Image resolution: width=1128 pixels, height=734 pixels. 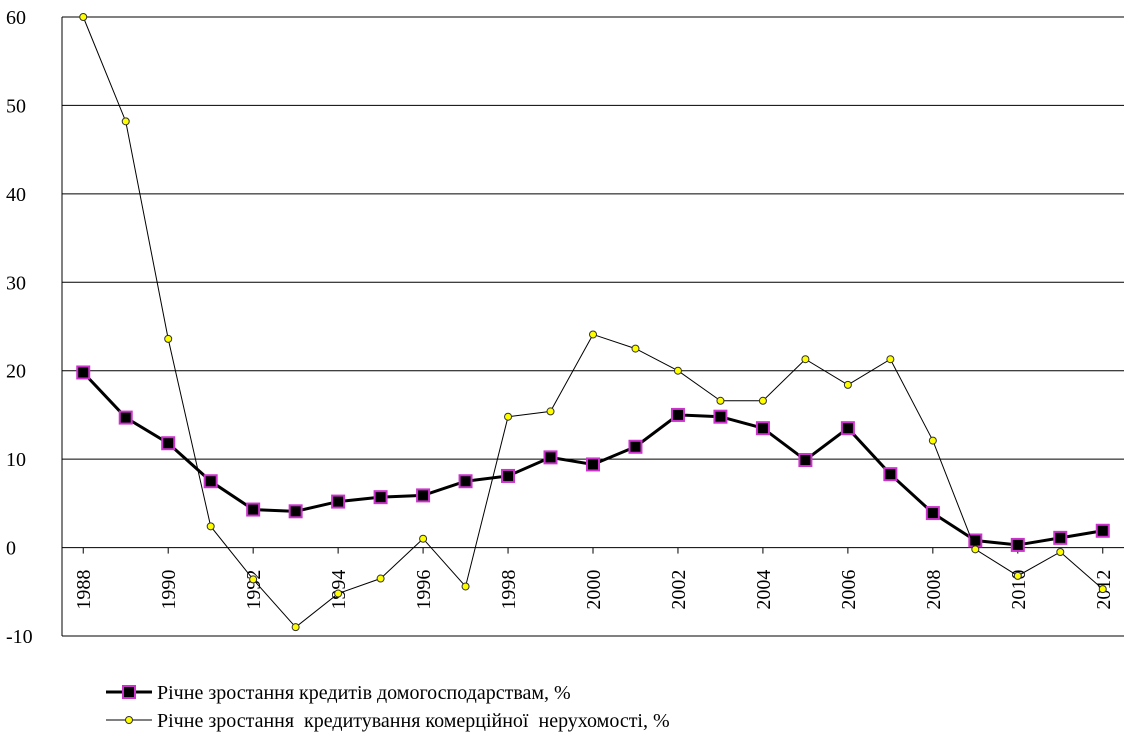 I want to click on x-tick-label: 1996, so click(x=424, y=590).